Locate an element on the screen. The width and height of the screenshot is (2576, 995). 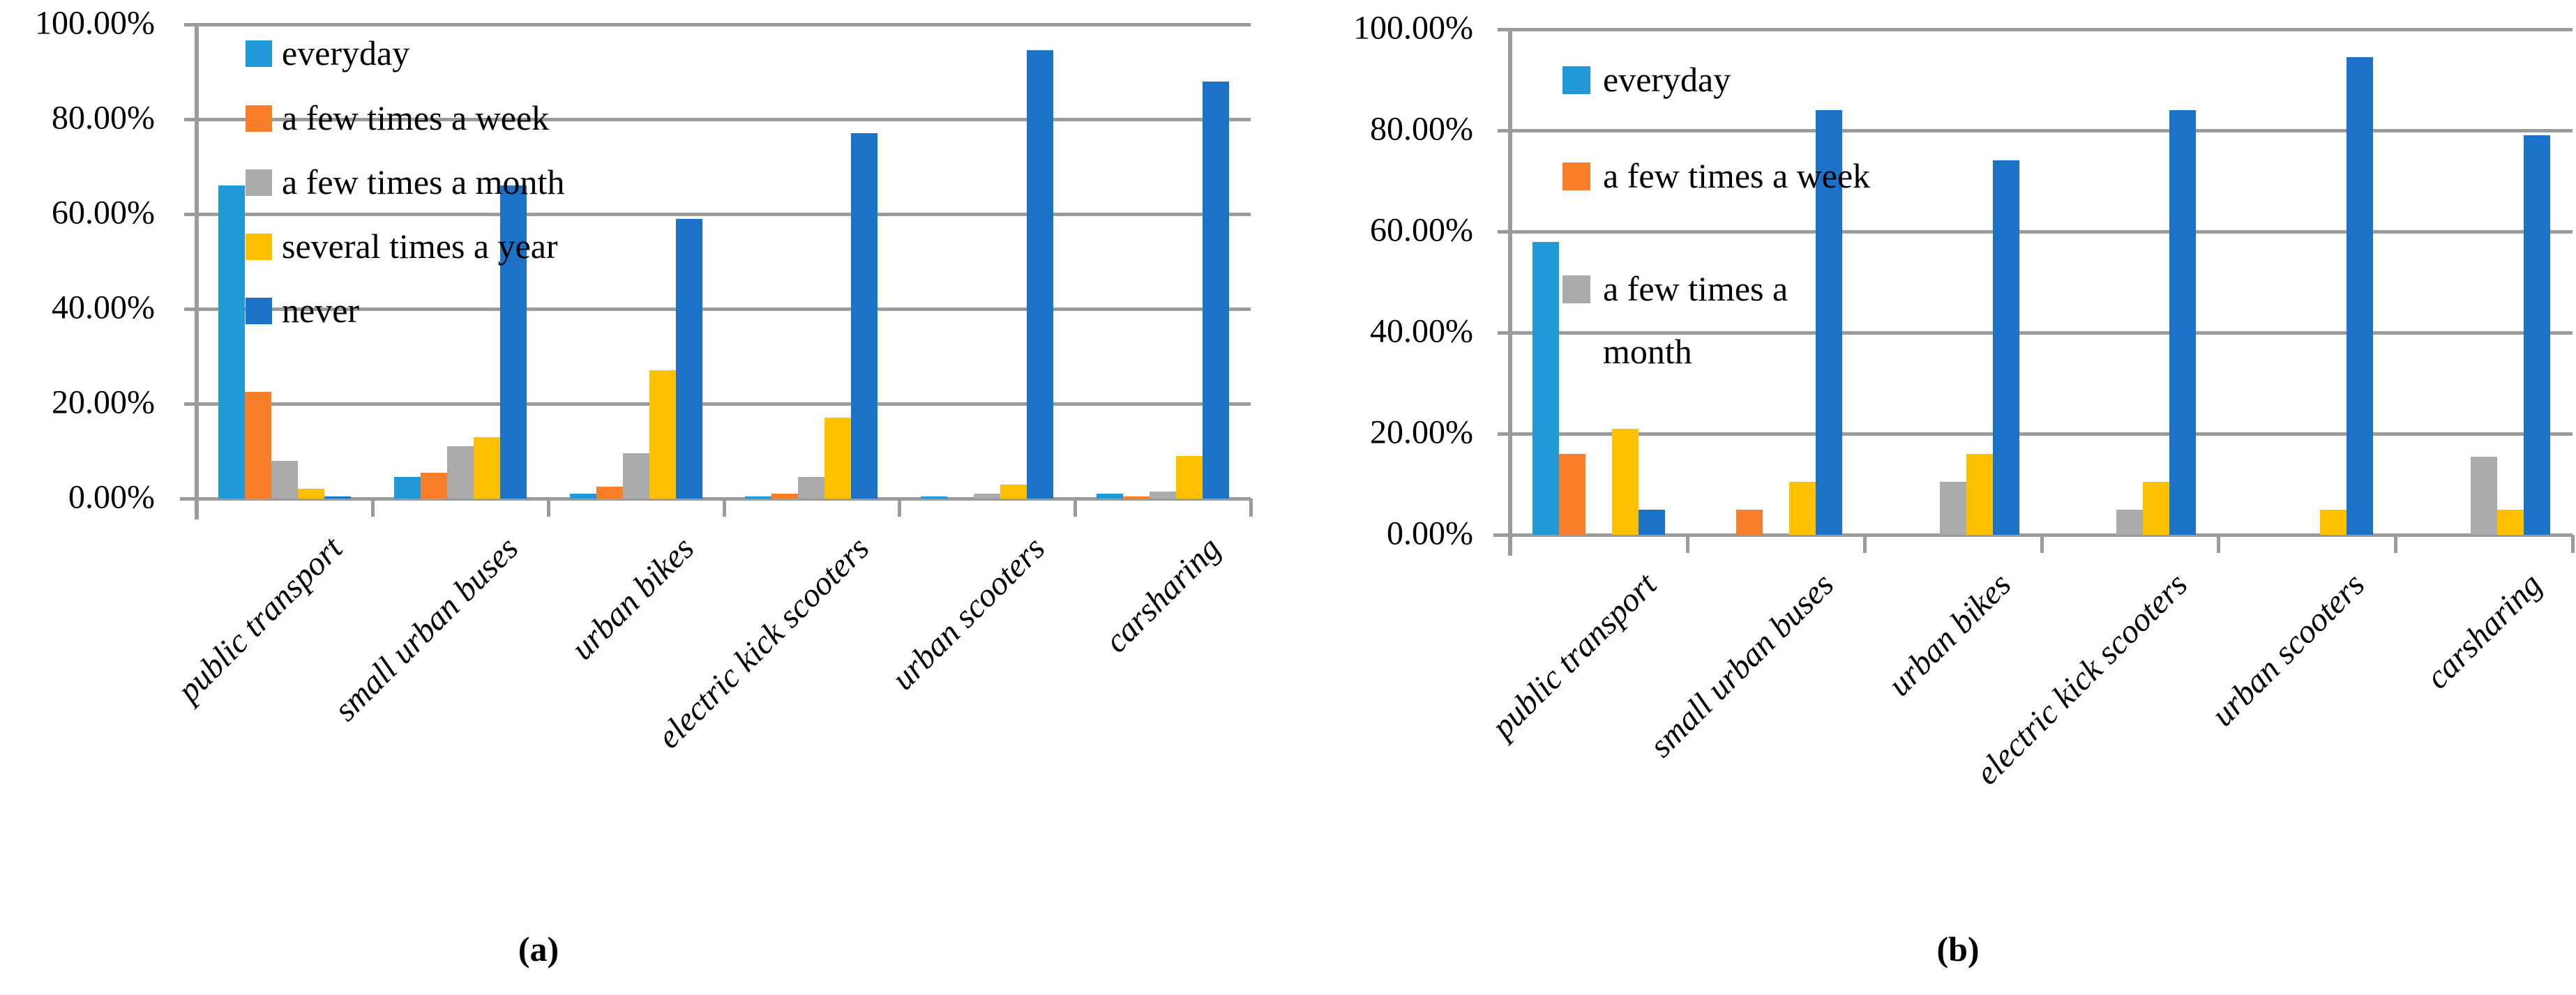
legend-label: a few times a week is located at coordinates (1737, 175).